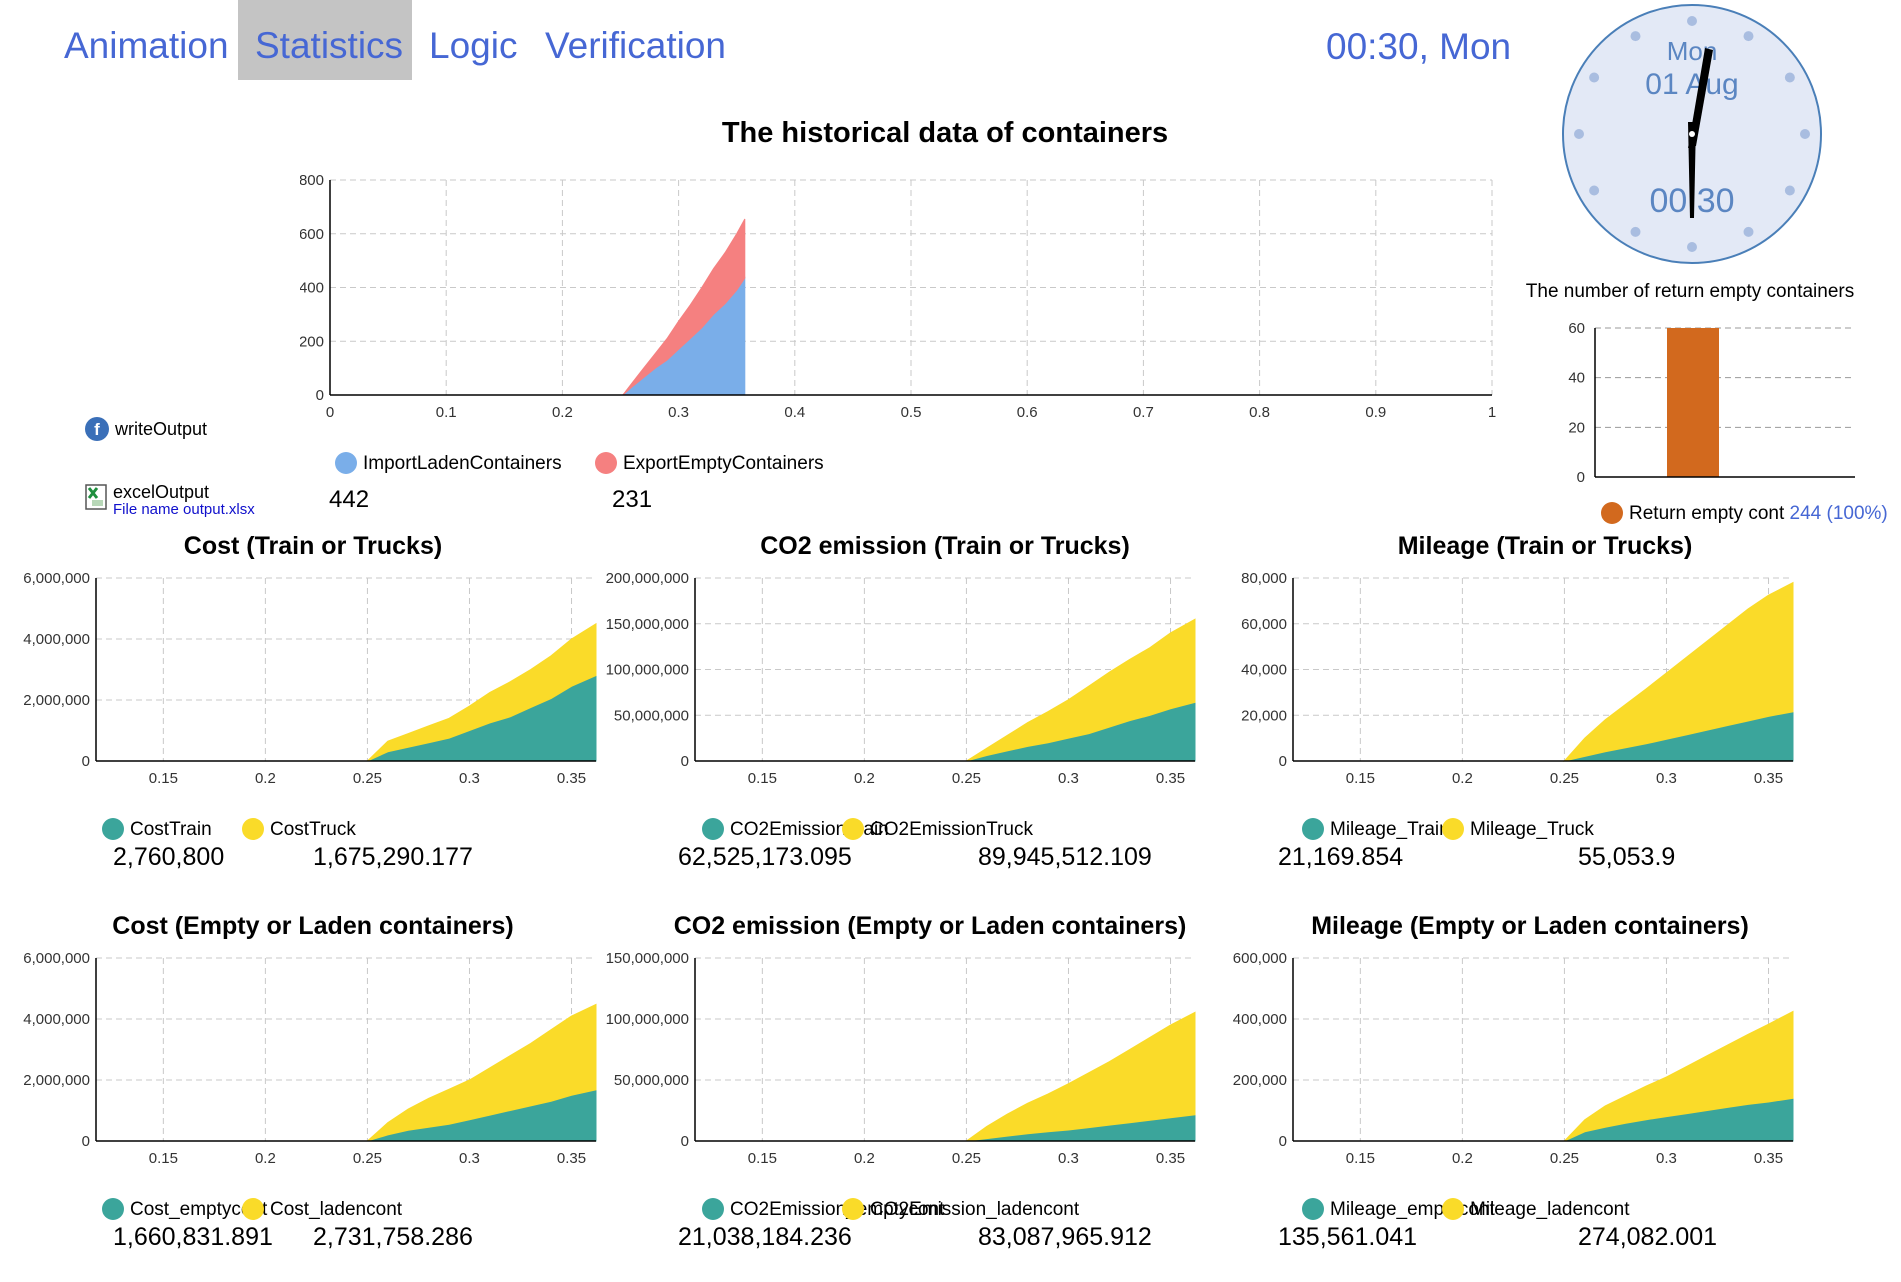  What do you see at coordinates (1347, 1237) in the screenshot?
I see `legend-value: 135,561.041` at bounding box center [1347, 1237].